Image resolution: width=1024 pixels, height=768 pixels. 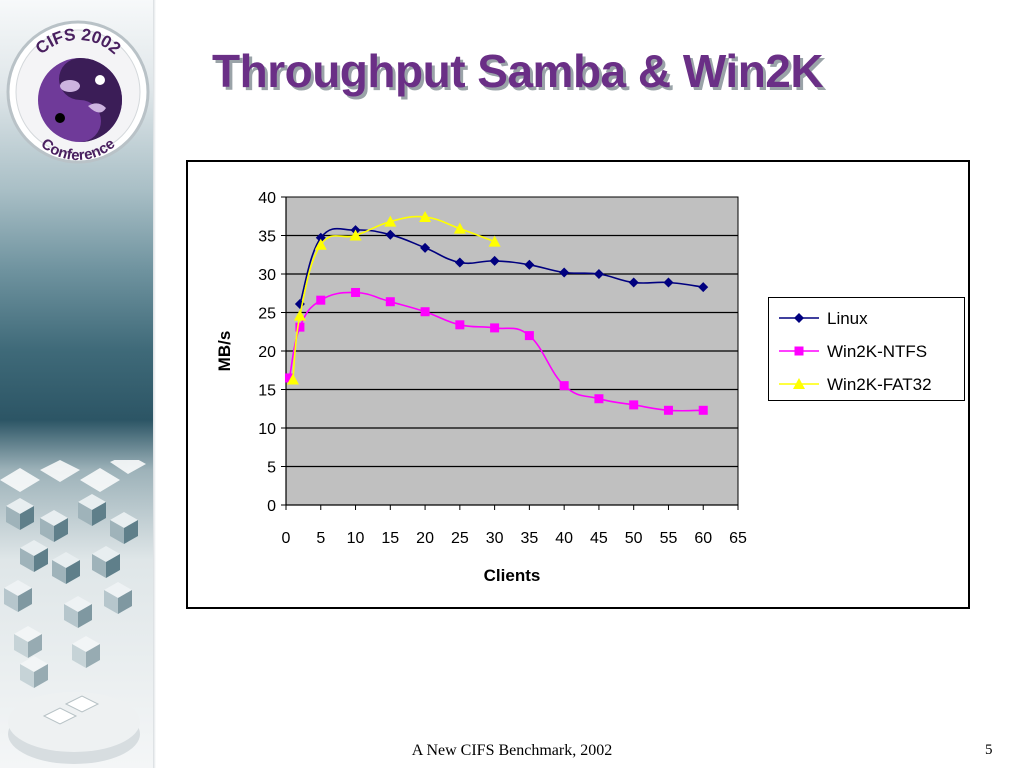 What do you see at coordinates (154, 384) in the screenshot?
I see `sidebar-edge` at bounding box center [154, 384].